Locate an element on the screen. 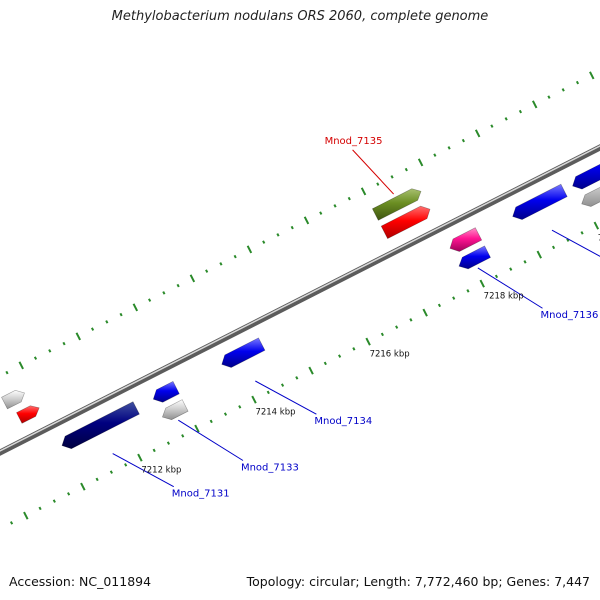 Image resolution: width=600 pixels, height=600 pixels. unlabeled-gene-arrow is located at coordinates (28, 414).